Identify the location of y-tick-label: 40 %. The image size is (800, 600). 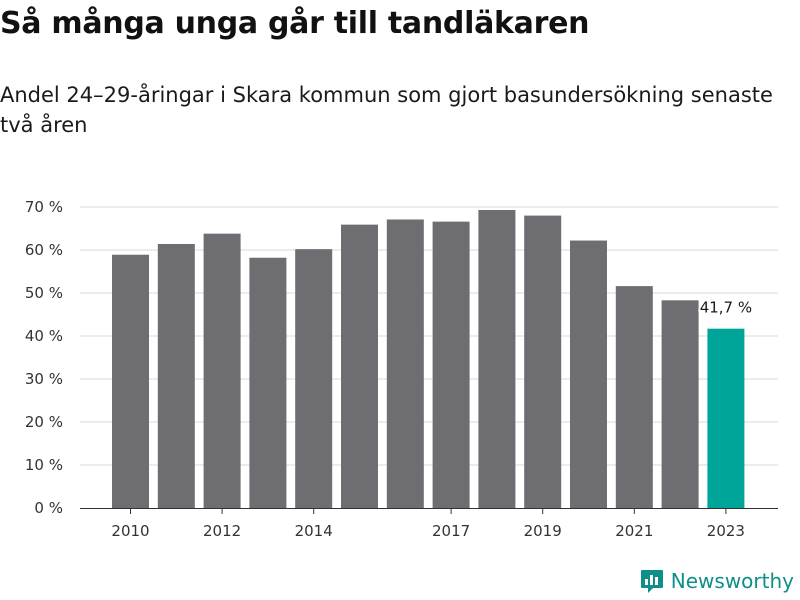
(44, 336).